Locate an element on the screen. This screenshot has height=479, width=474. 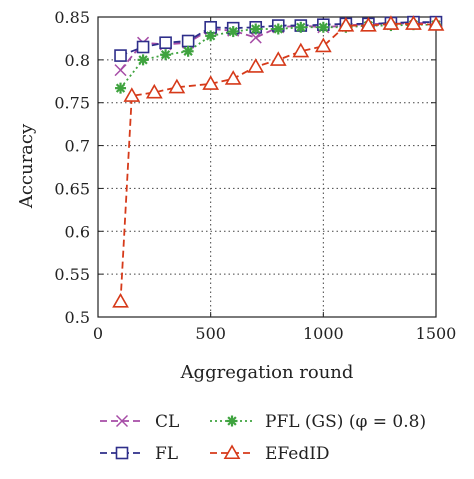
x-tick-label: 1500 is located at coordinates (436, 333).